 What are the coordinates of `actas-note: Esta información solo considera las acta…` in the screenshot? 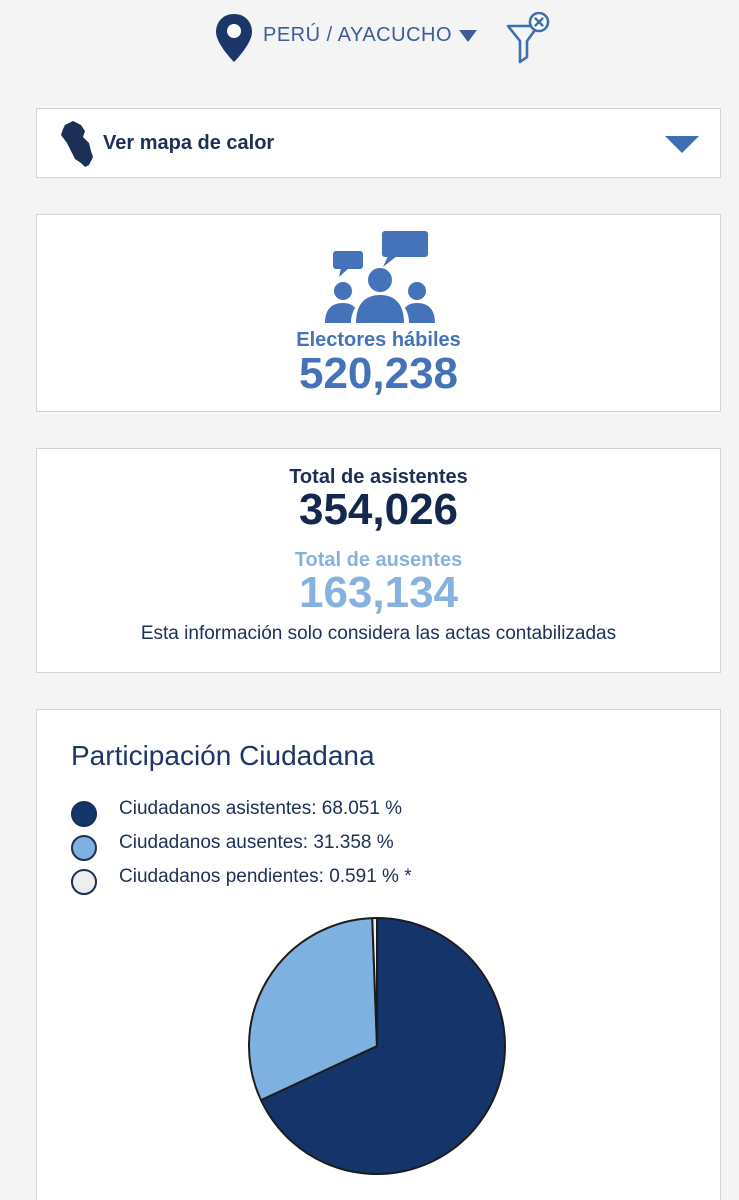 It's located at (378, 633).